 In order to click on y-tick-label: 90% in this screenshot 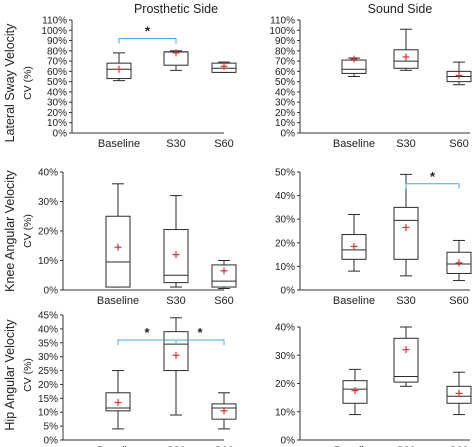, I will do `click(57, 41)`.